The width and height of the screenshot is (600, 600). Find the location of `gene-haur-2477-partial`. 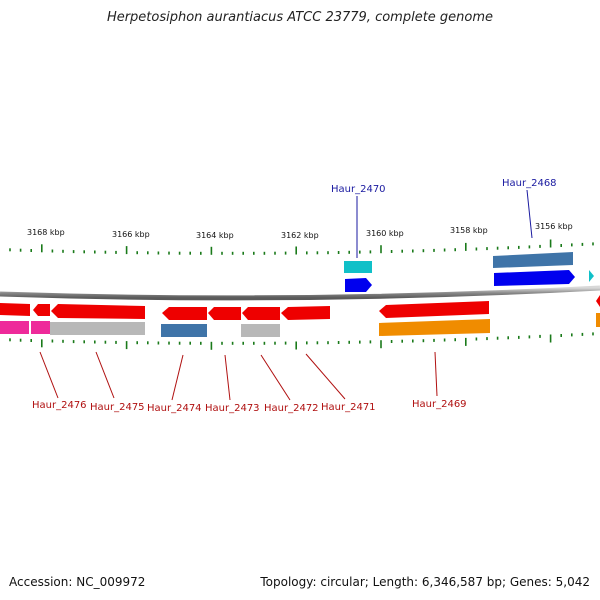

gene-haur-2477-partial is located at coordinates (15, 309).